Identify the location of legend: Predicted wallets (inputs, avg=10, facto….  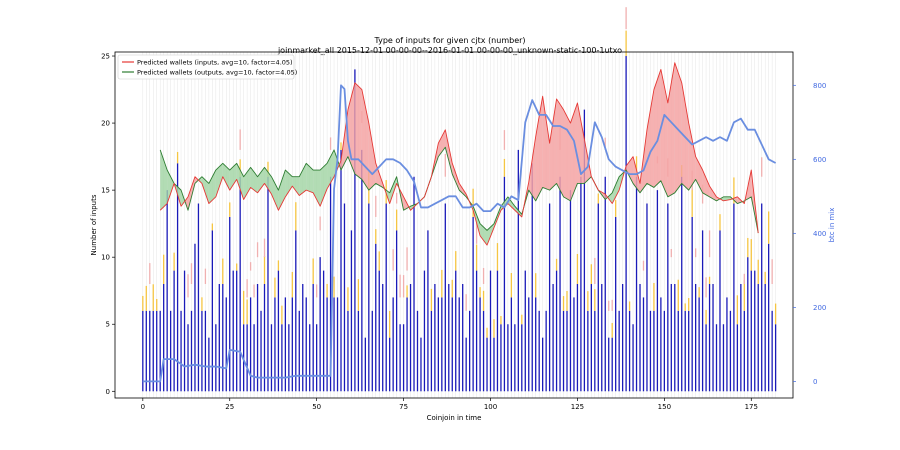
(207, 67).